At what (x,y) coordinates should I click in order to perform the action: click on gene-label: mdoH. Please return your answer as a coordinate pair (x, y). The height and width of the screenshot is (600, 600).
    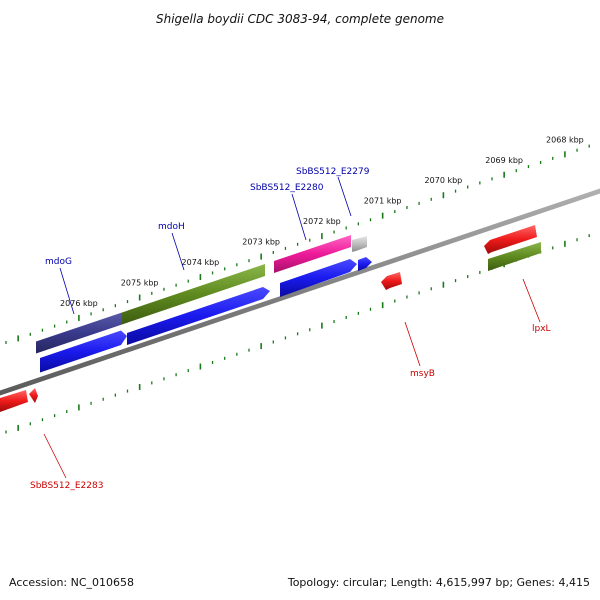
    Looking at the image, I should click on (171, 227).